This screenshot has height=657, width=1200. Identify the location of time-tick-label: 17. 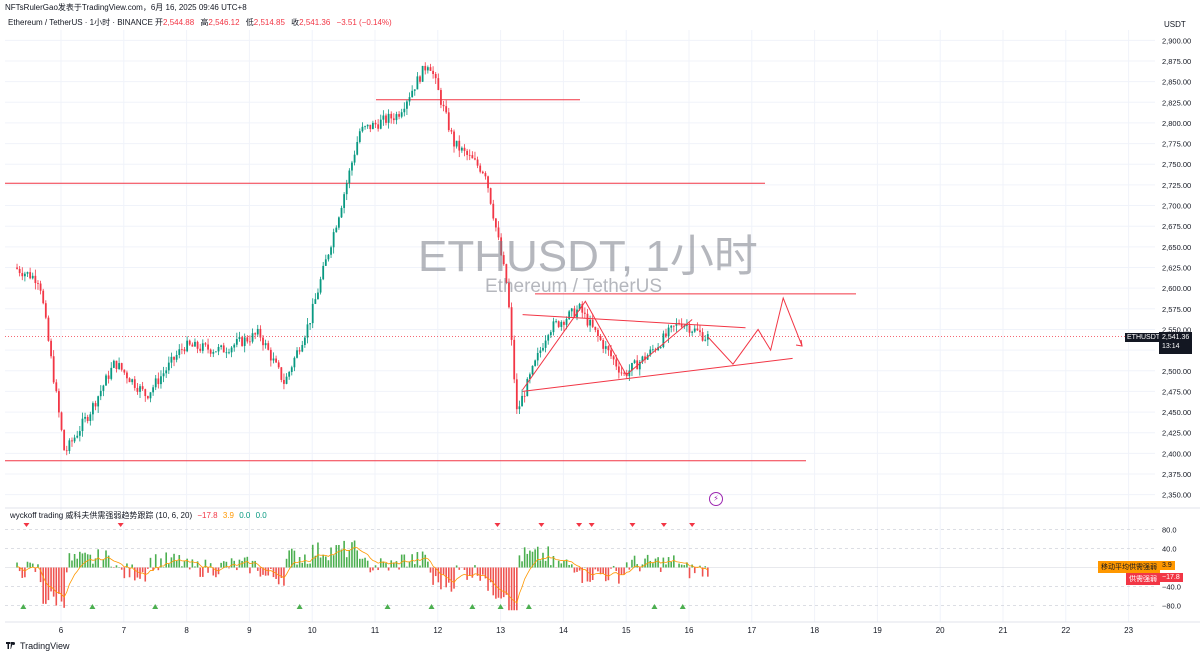
(751, 630).